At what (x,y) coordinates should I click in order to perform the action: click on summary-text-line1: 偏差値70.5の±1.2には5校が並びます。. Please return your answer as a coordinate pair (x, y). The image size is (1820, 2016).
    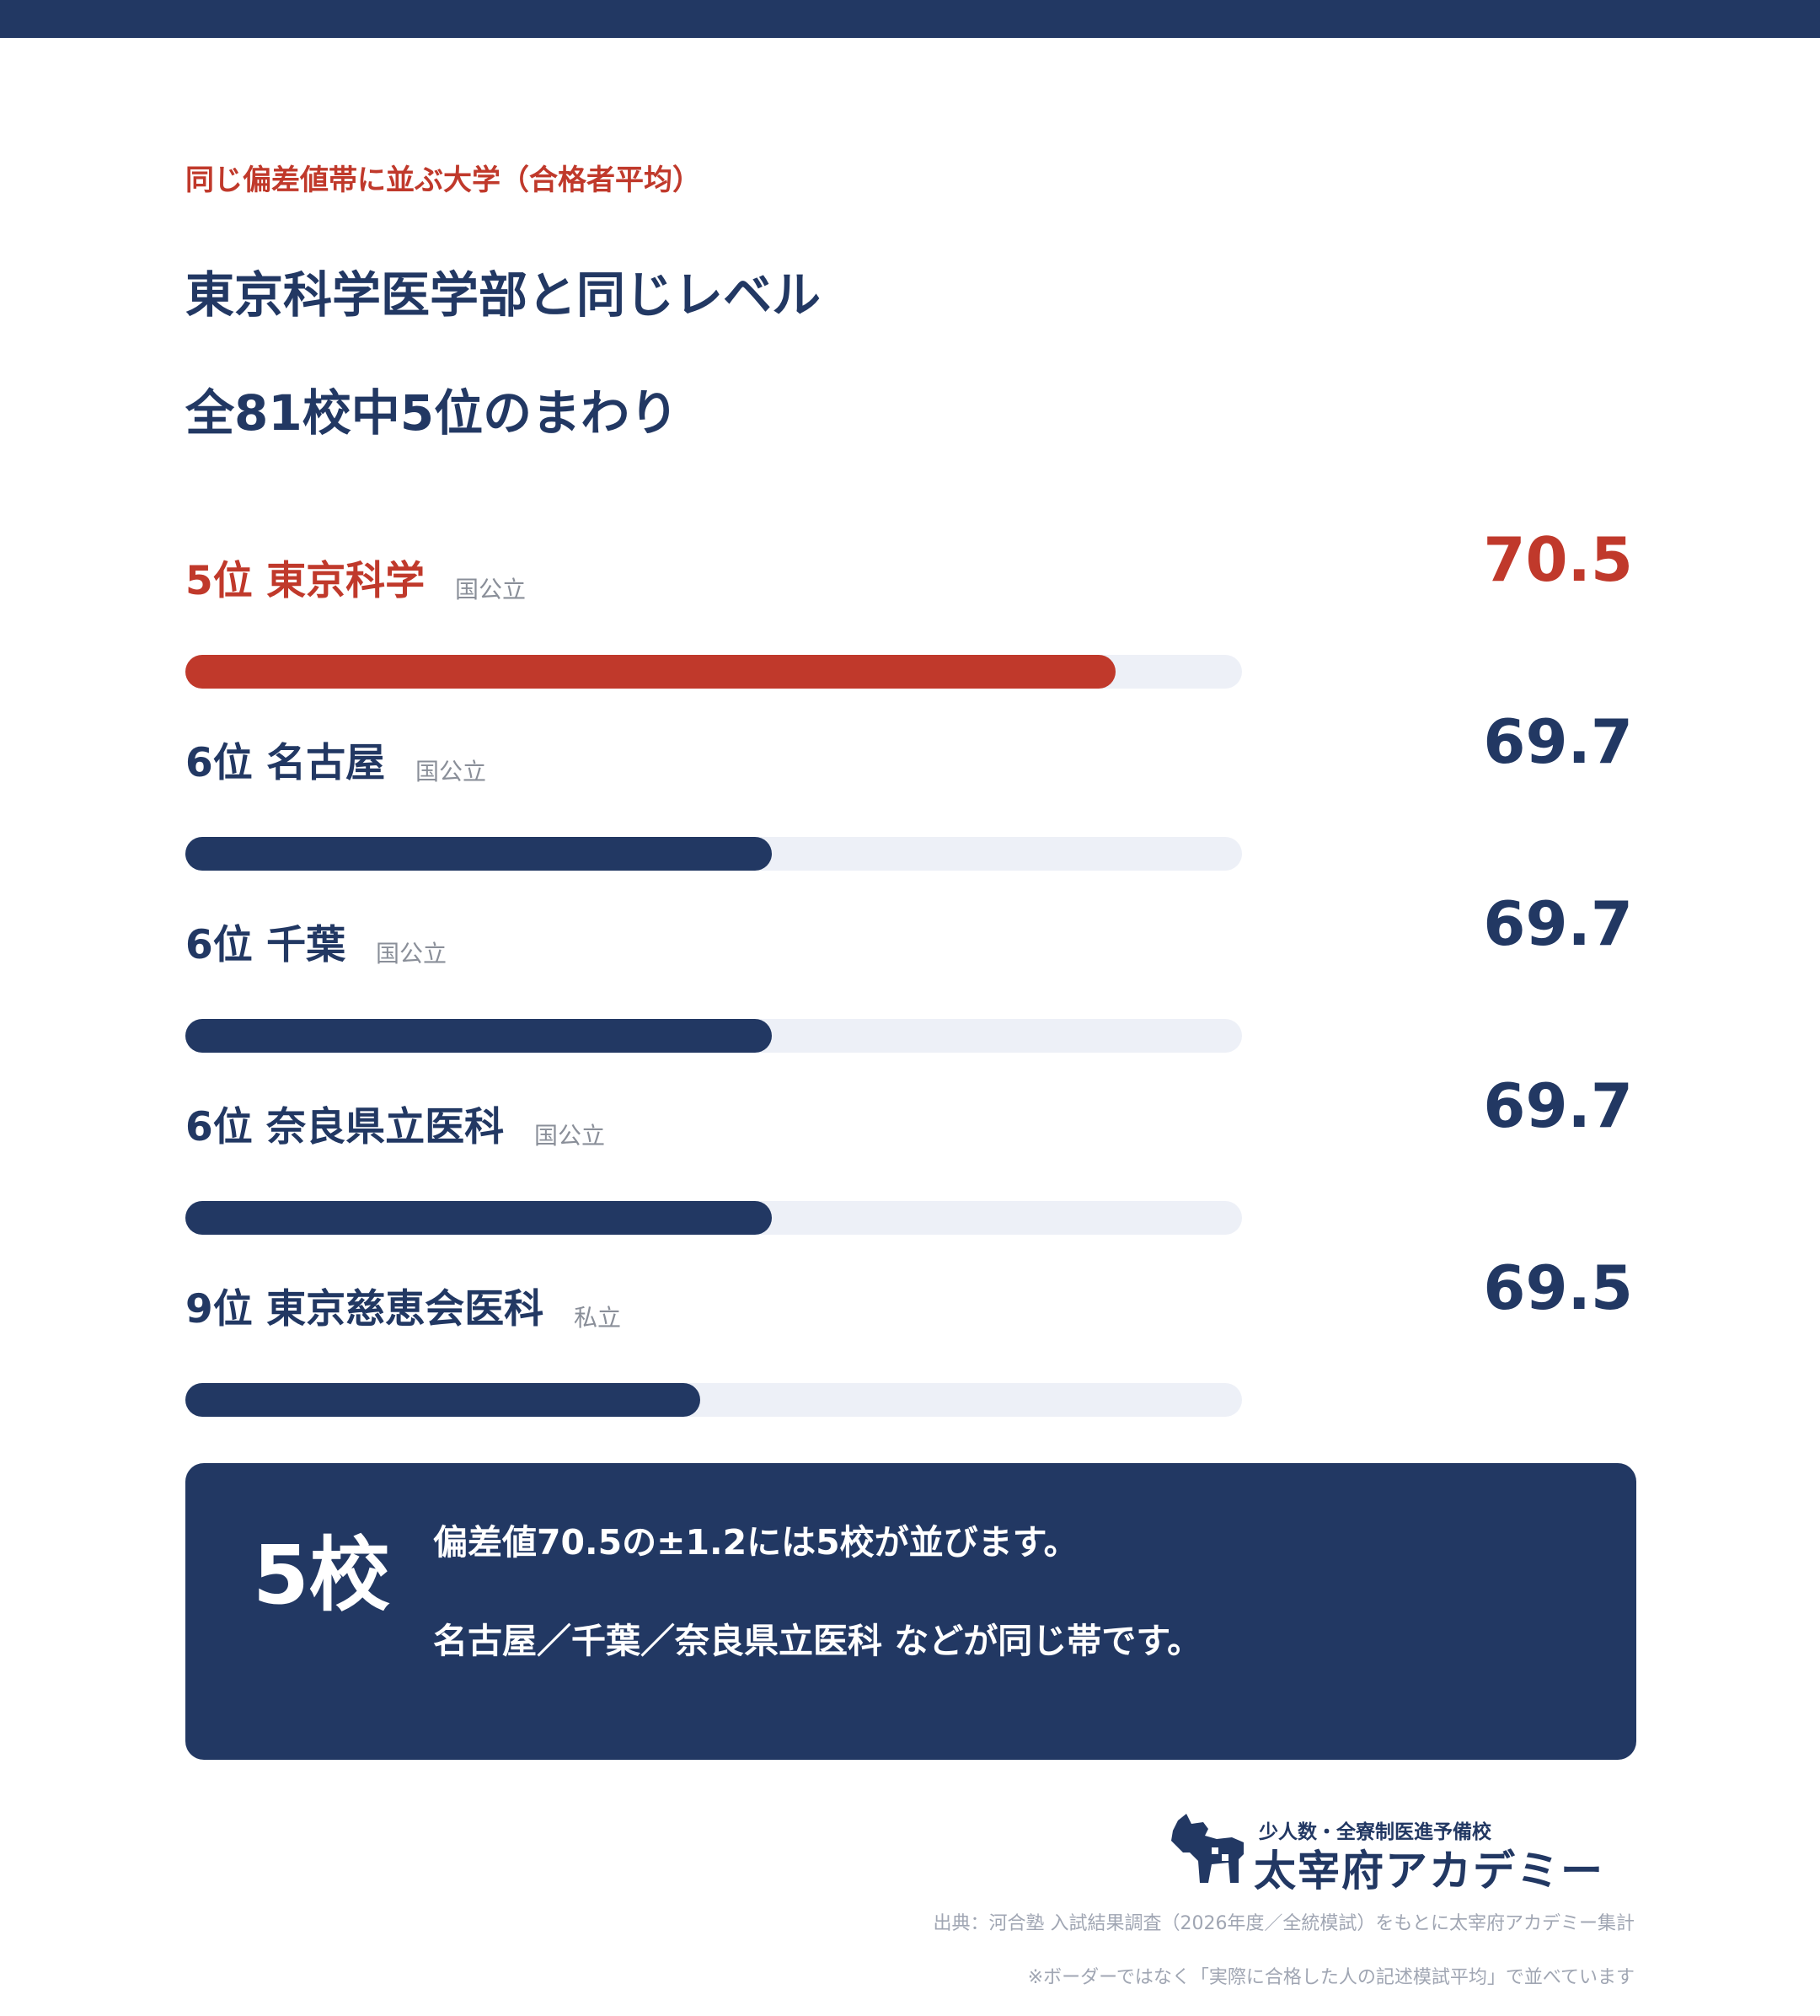
    Looking at the image, I should click on (756, 1542).